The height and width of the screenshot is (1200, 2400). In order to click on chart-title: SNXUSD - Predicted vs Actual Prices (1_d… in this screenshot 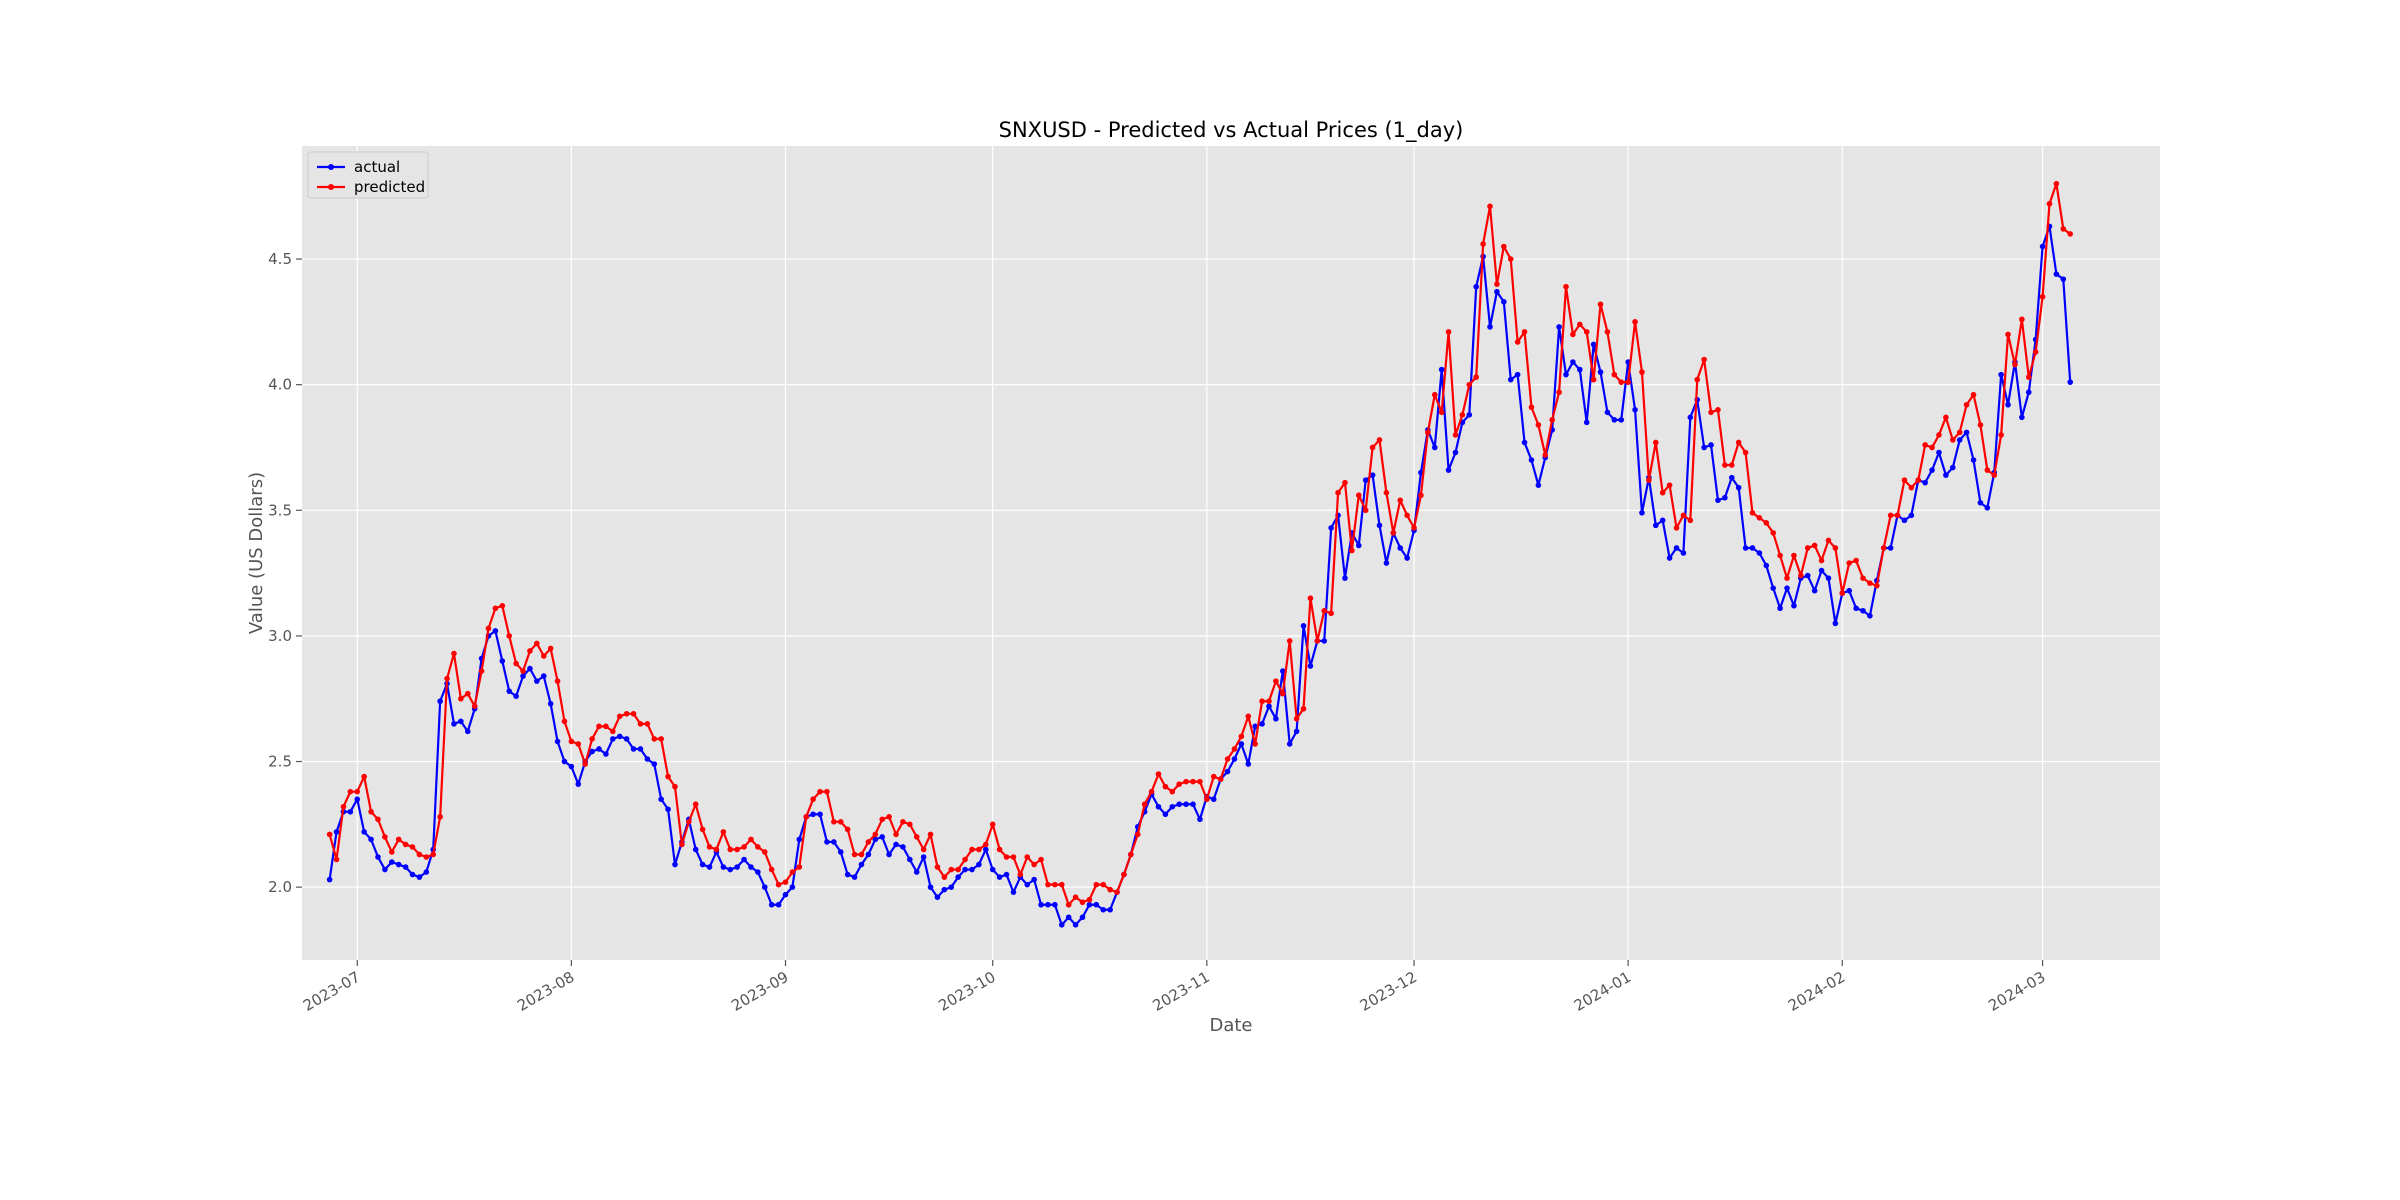, I will do `click(1231, 130)`.